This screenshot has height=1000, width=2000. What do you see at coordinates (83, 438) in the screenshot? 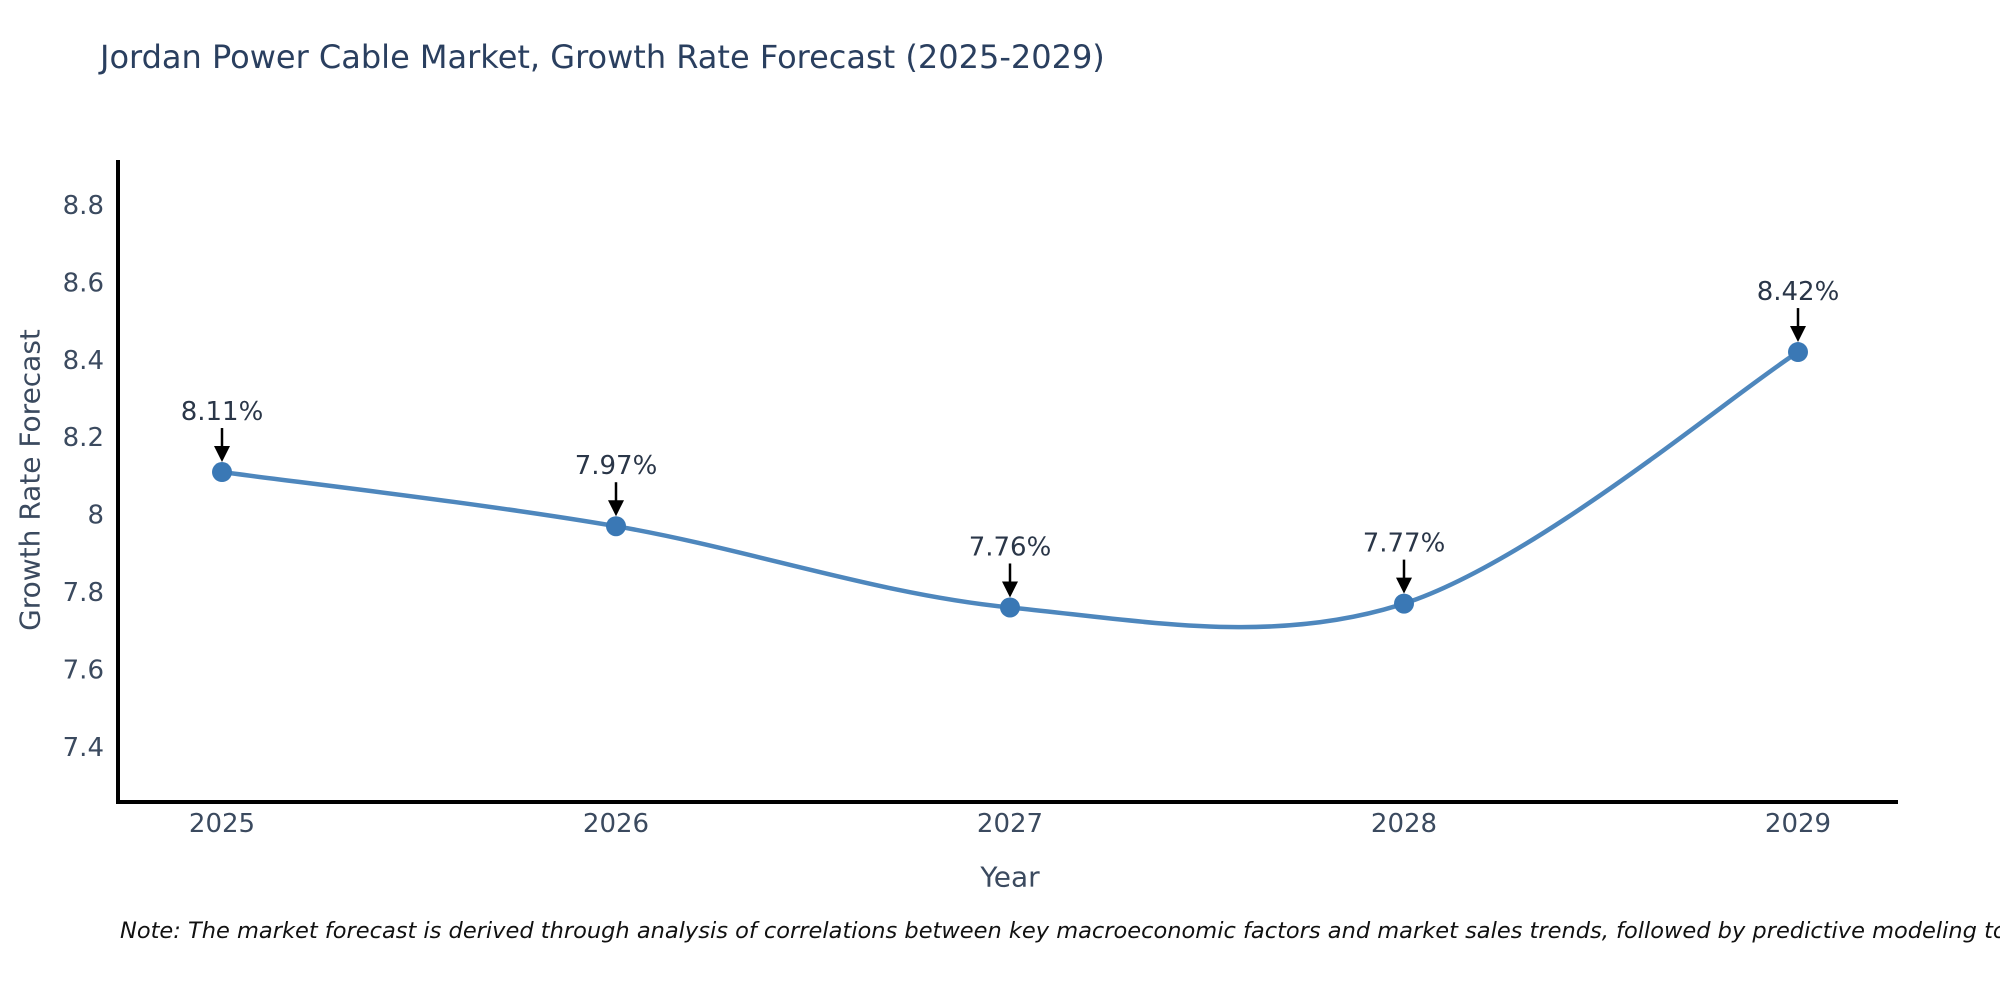
I see `y-tick-label: 8.2` at bounding box center [83, 438].